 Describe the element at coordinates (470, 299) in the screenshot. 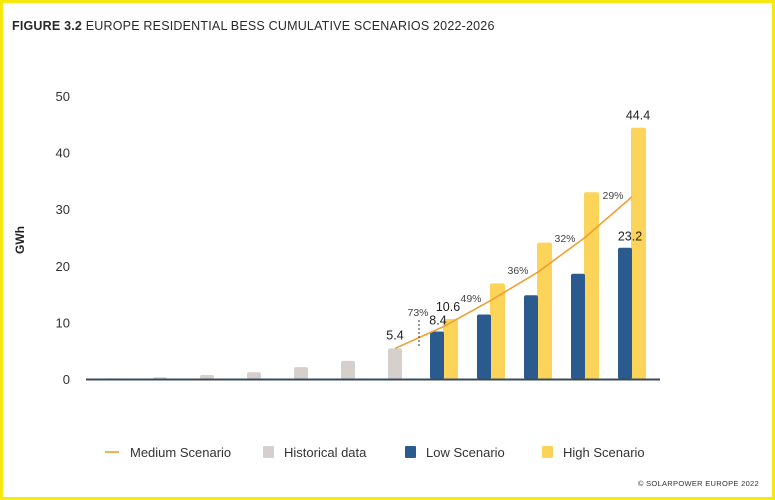

I see `growth-rate-label: 49%` at that location.